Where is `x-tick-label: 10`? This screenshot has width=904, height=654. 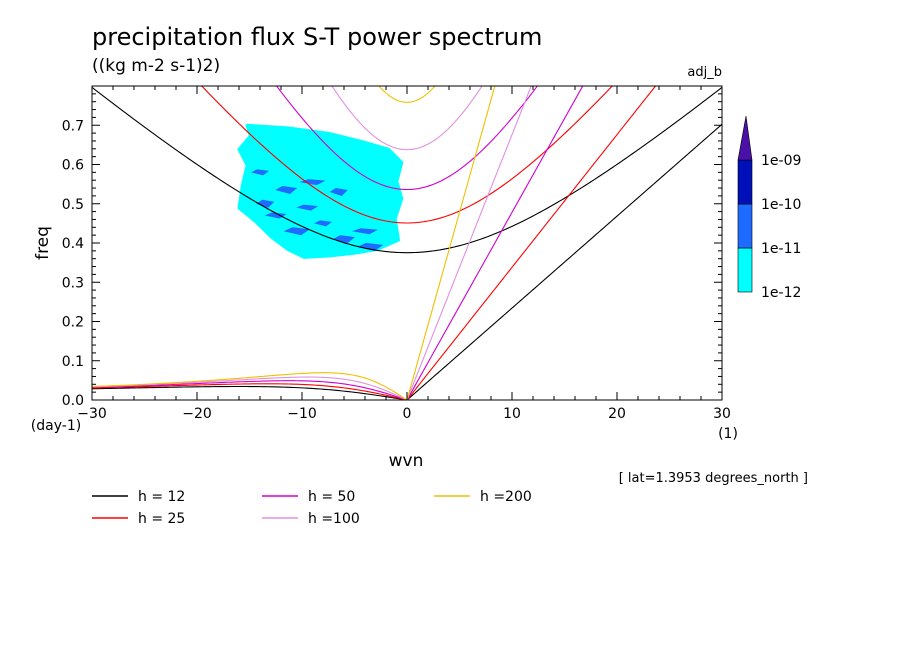
x-tick-label: 10 is located at coordinates (512, 414).